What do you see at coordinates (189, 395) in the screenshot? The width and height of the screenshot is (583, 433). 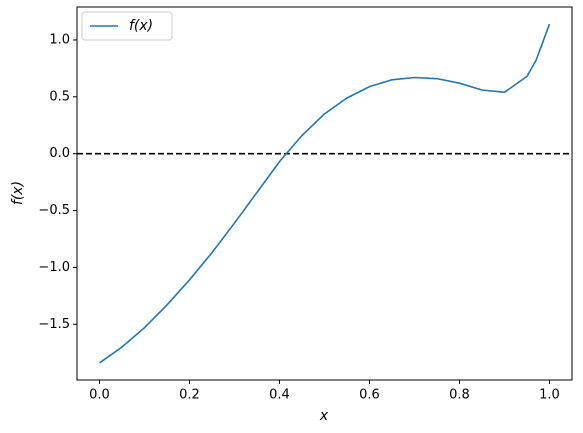 I see `x-tick-label: 0.2` at bounding box center [189, 395].